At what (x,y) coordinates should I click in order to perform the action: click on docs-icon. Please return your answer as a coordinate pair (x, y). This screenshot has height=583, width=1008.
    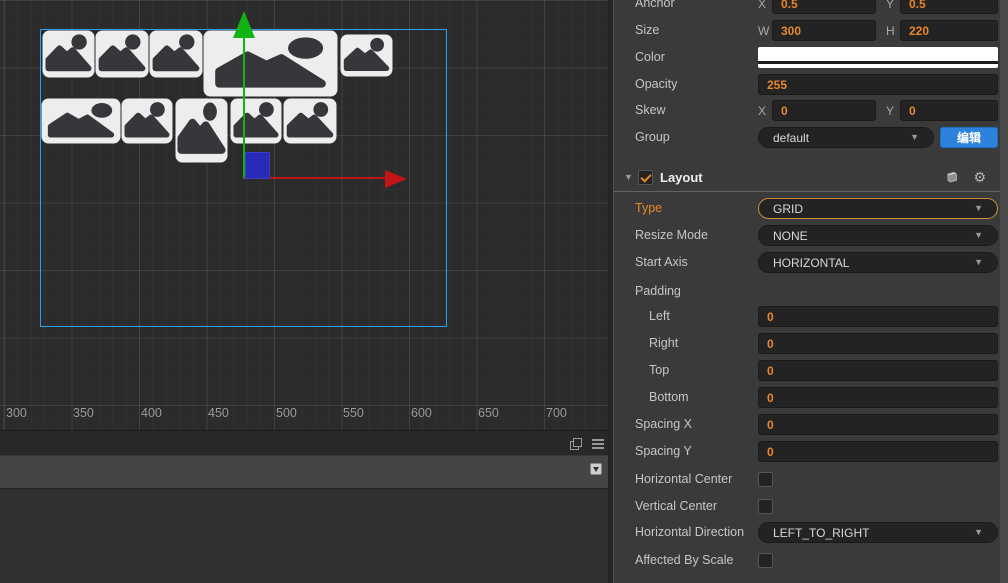
    Looking at the image, I should click on (952, 177).